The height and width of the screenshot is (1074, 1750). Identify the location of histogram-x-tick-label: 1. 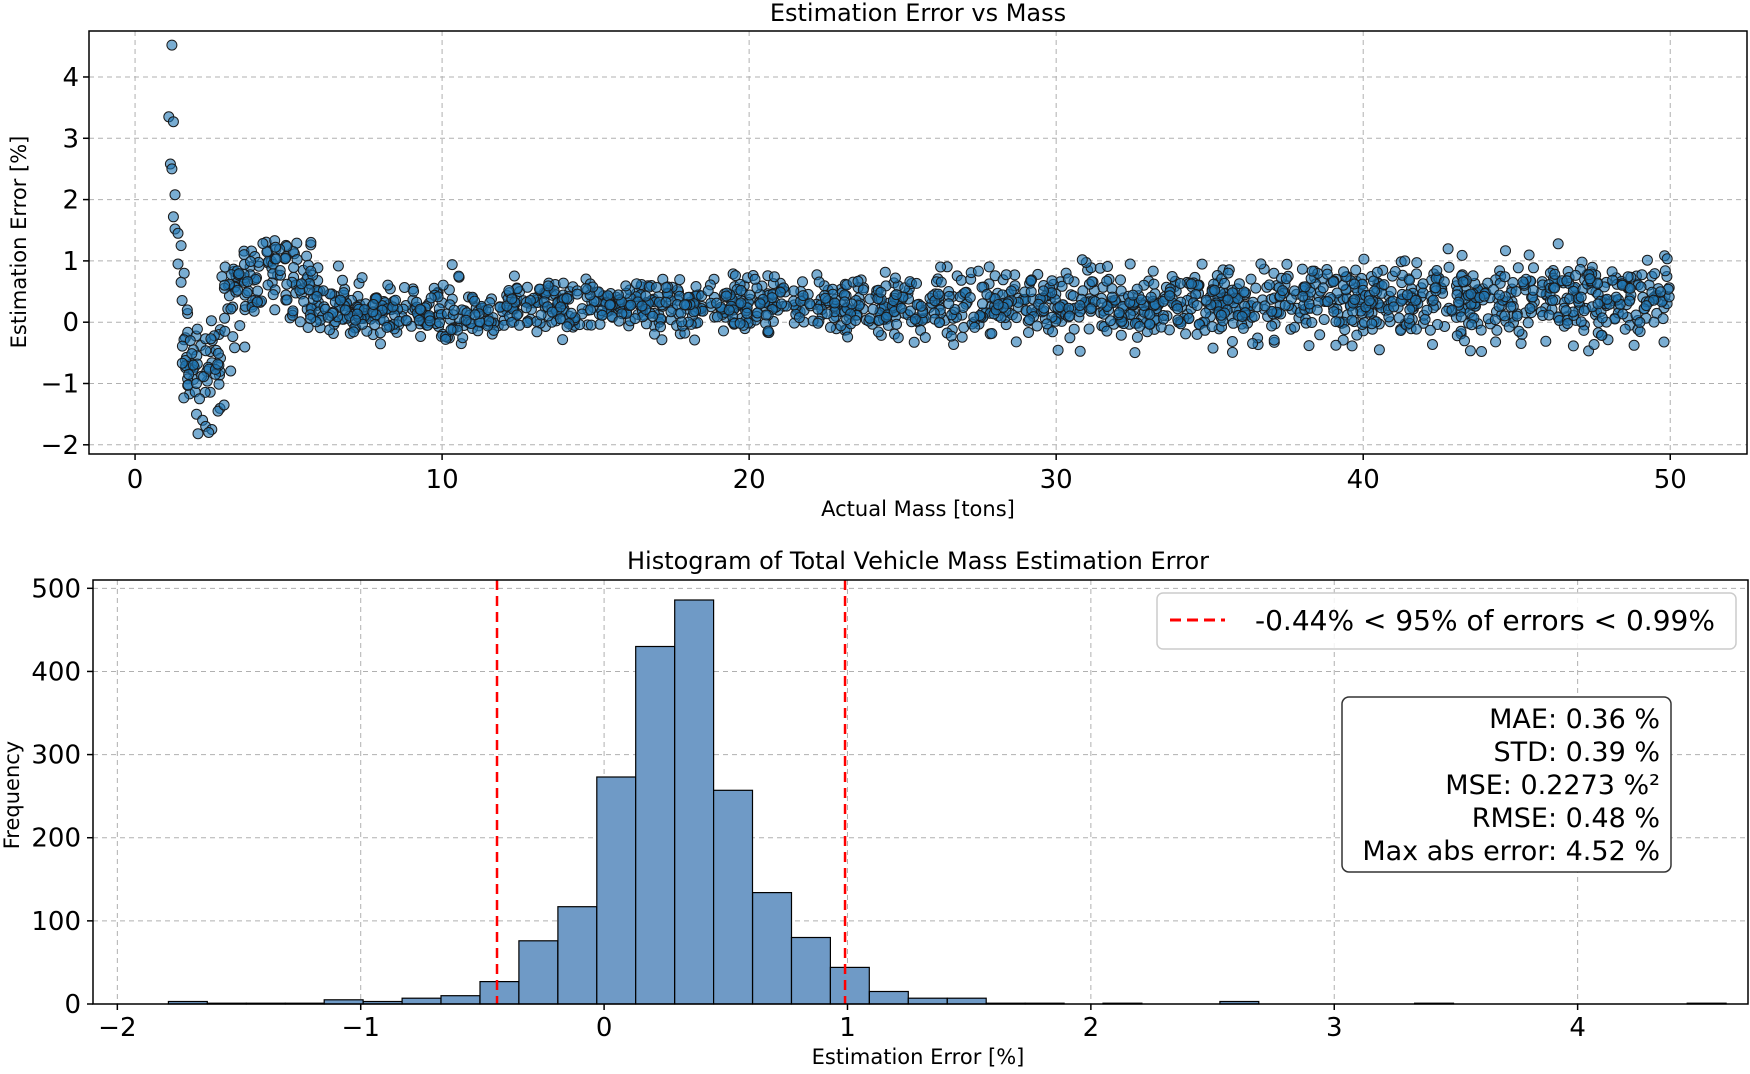
(847, 1028).